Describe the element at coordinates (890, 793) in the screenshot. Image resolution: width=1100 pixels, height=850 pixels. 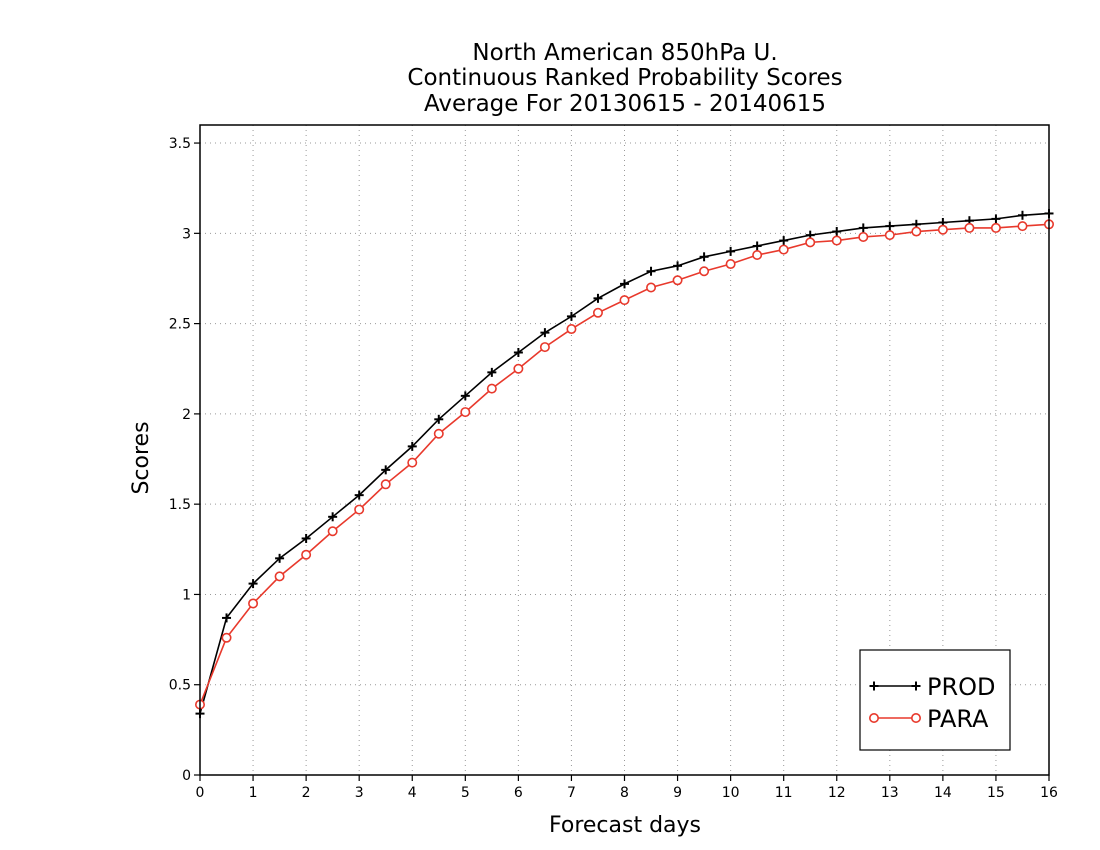
I see `x-tick-label: 13` at that location.